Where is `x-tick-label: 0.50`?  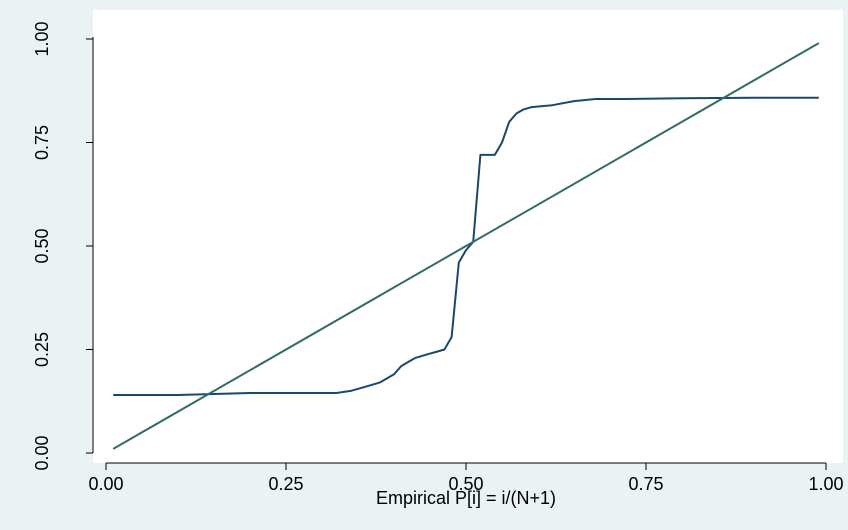 x-tick-label: 0.50 is located at coordinates (465, 484).